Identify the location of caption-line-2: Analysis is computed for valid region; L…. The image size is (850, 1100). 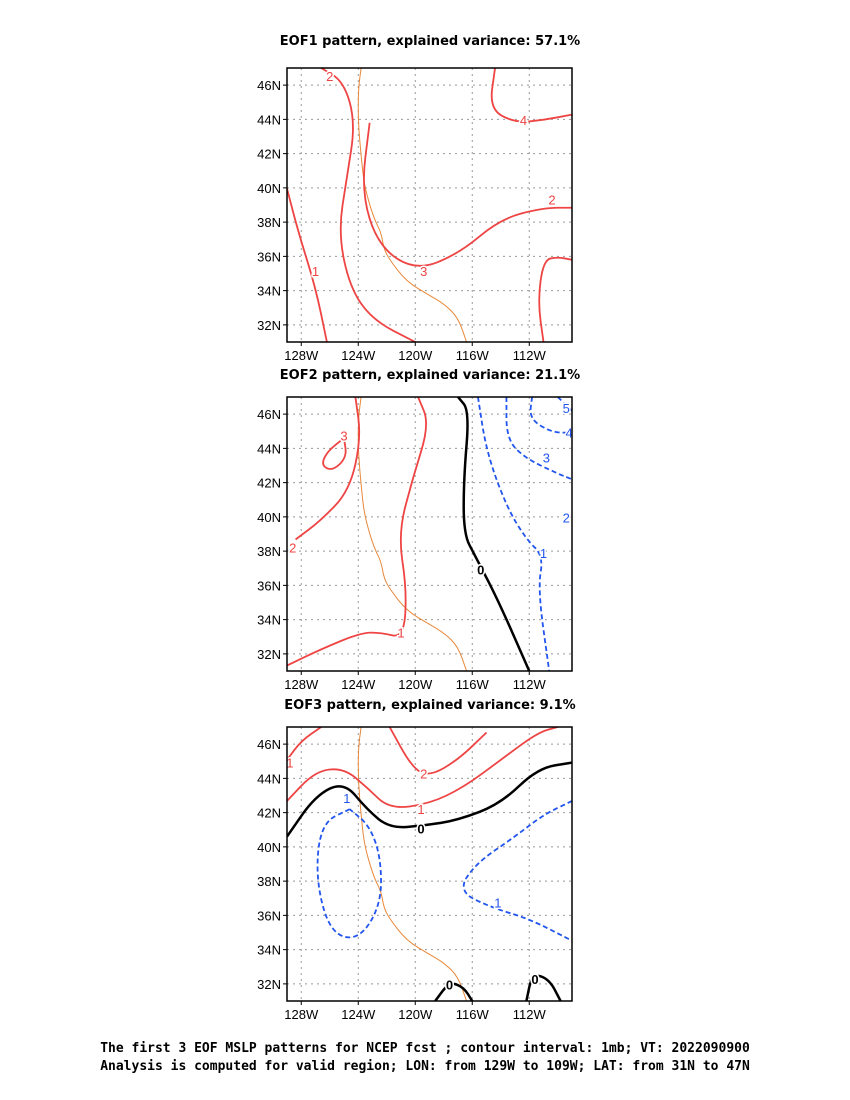
(425, 1066).